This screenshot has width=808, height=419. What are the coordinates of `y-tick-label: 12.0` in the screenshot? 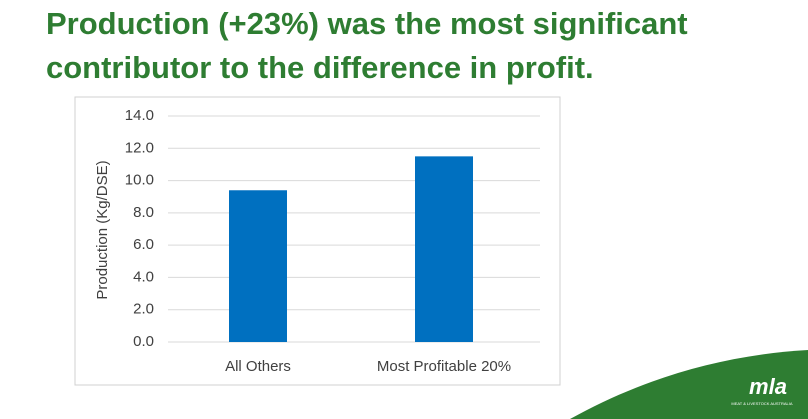 It's located at (139, 147).